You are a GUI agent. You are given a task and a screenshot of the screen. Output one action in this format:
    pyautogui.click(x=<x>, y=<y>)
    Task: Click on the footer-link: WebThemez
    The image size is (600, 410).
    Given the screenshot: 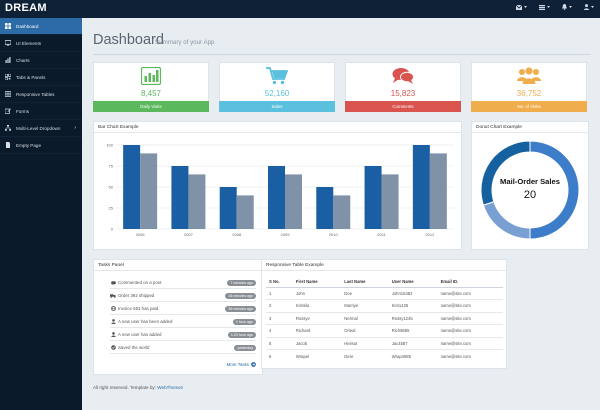 What is the action you would take?
    pyautogui.click(x=170, y=387)
    